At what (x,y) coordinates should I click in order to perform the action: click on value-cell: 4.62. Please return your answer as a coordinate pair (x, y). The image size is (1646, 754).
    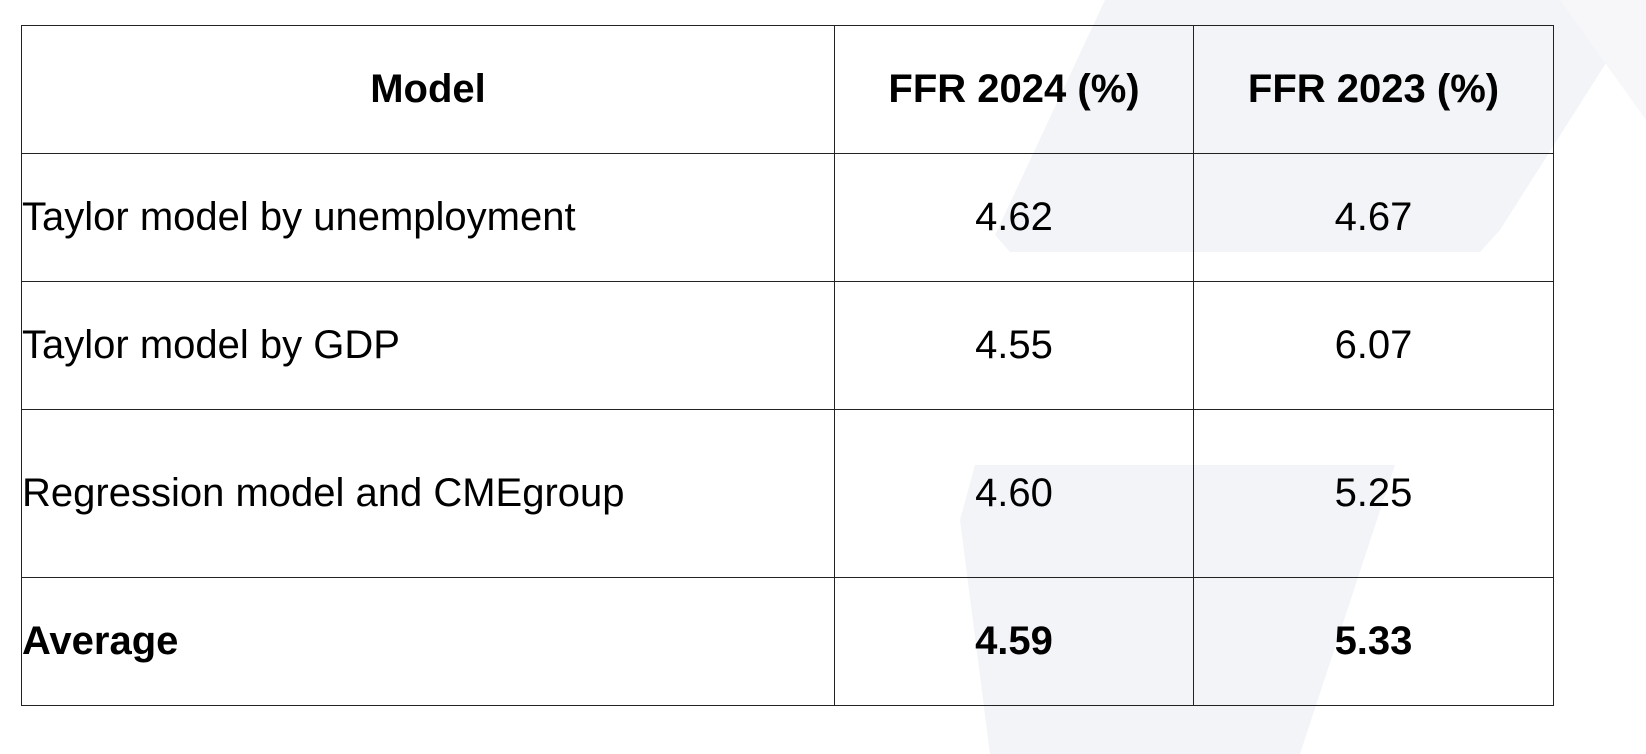
    Looking at the image, I should click on (1014, 217).